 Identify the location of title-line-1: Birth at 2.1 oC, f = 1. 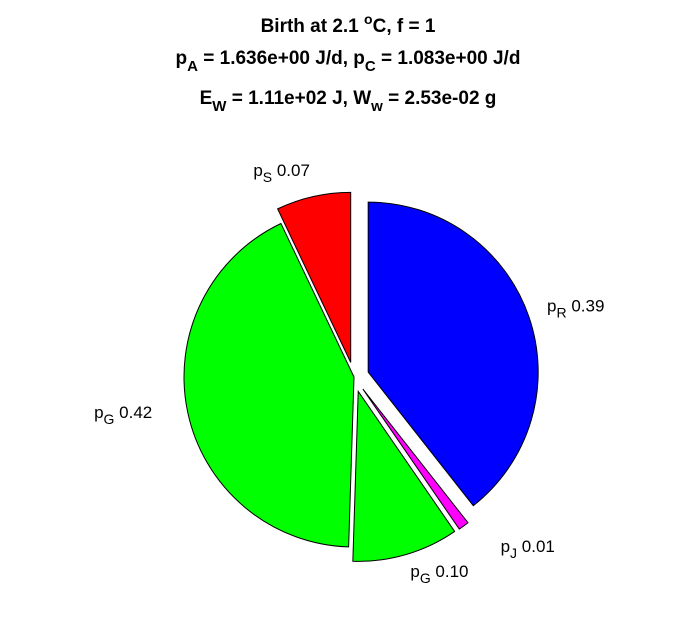
(348, 24).